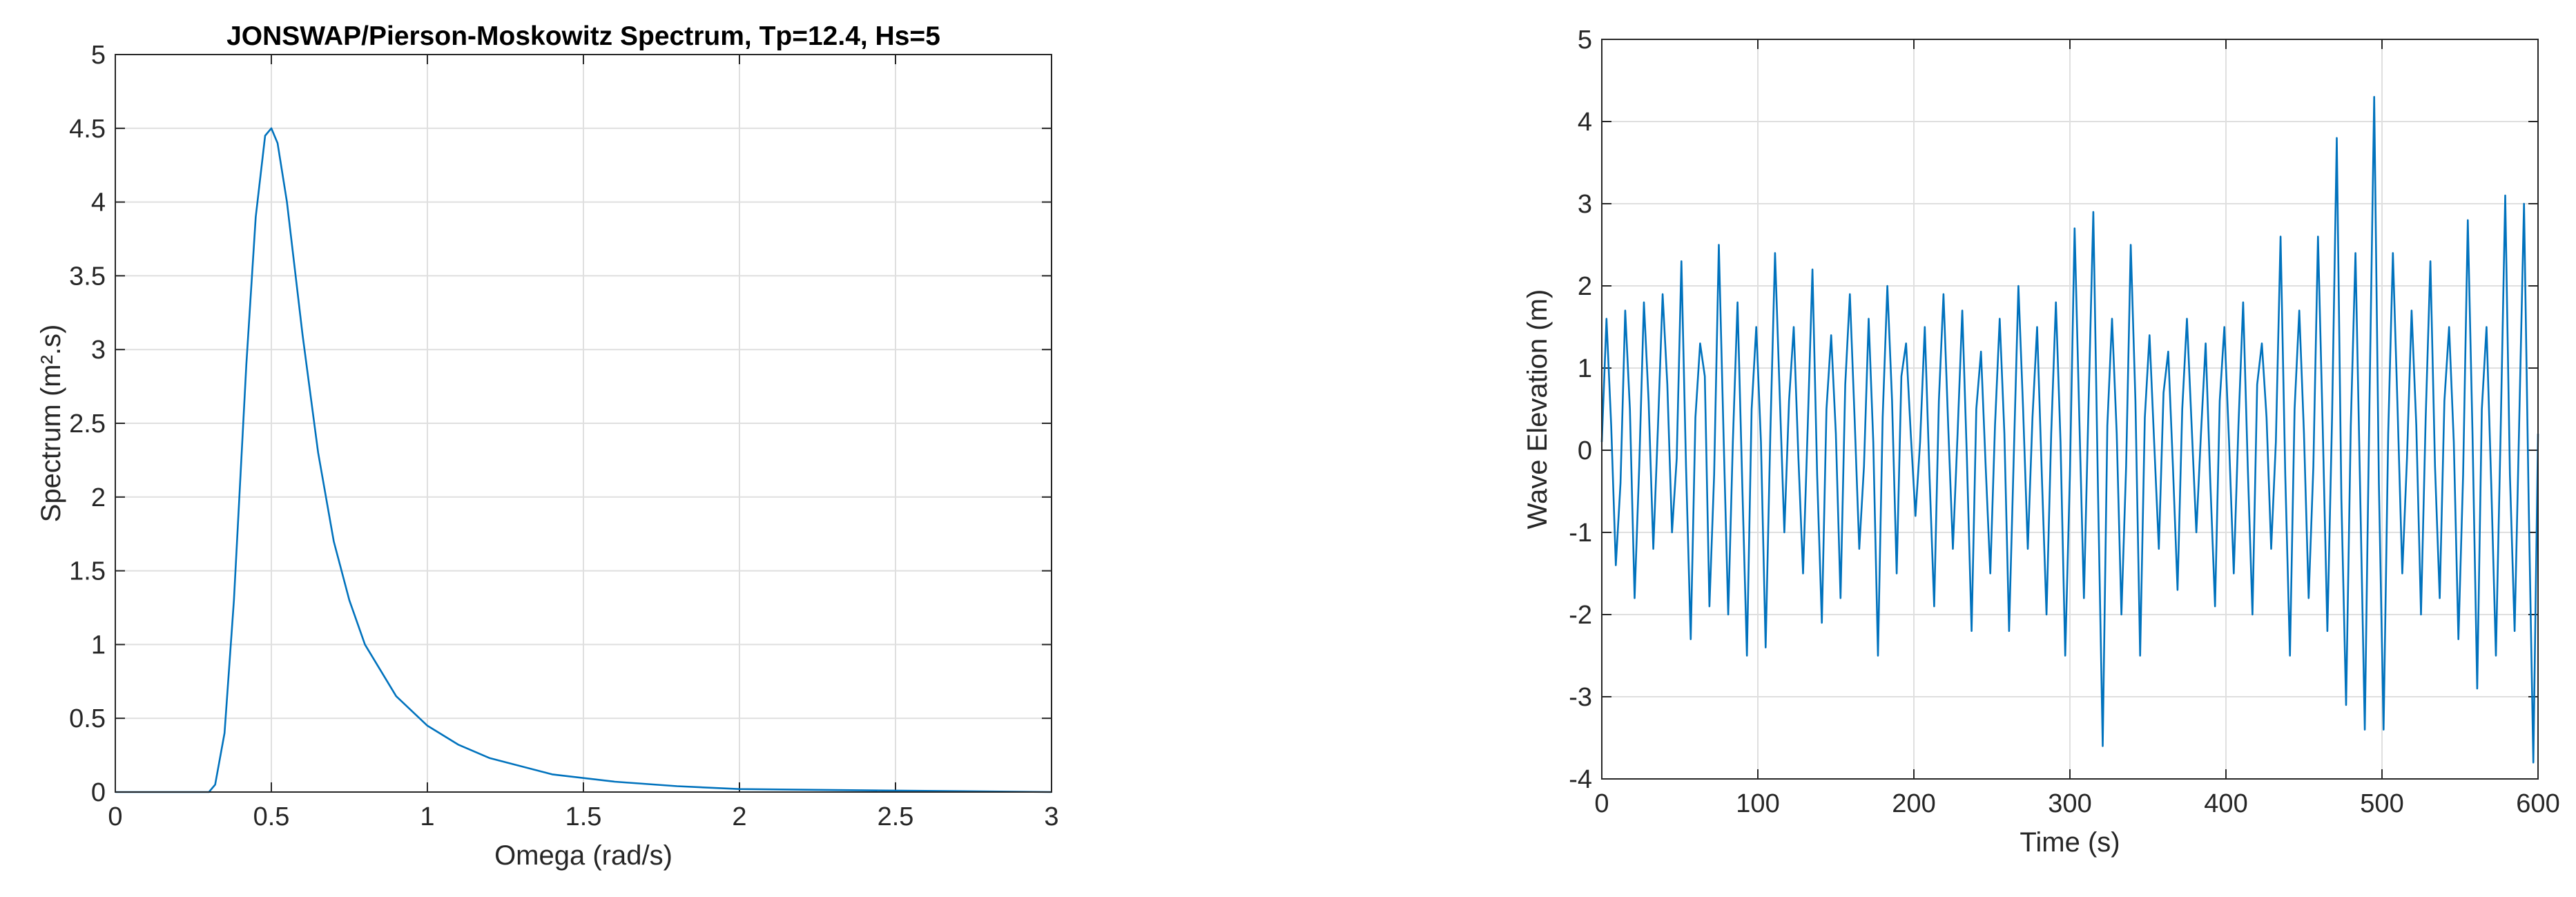 The height and width of the screenshot is (897, 2576). Describe the element at coordinates (88, 129) in the screenshot. I see `y-tick-label: 4.5` at that location.